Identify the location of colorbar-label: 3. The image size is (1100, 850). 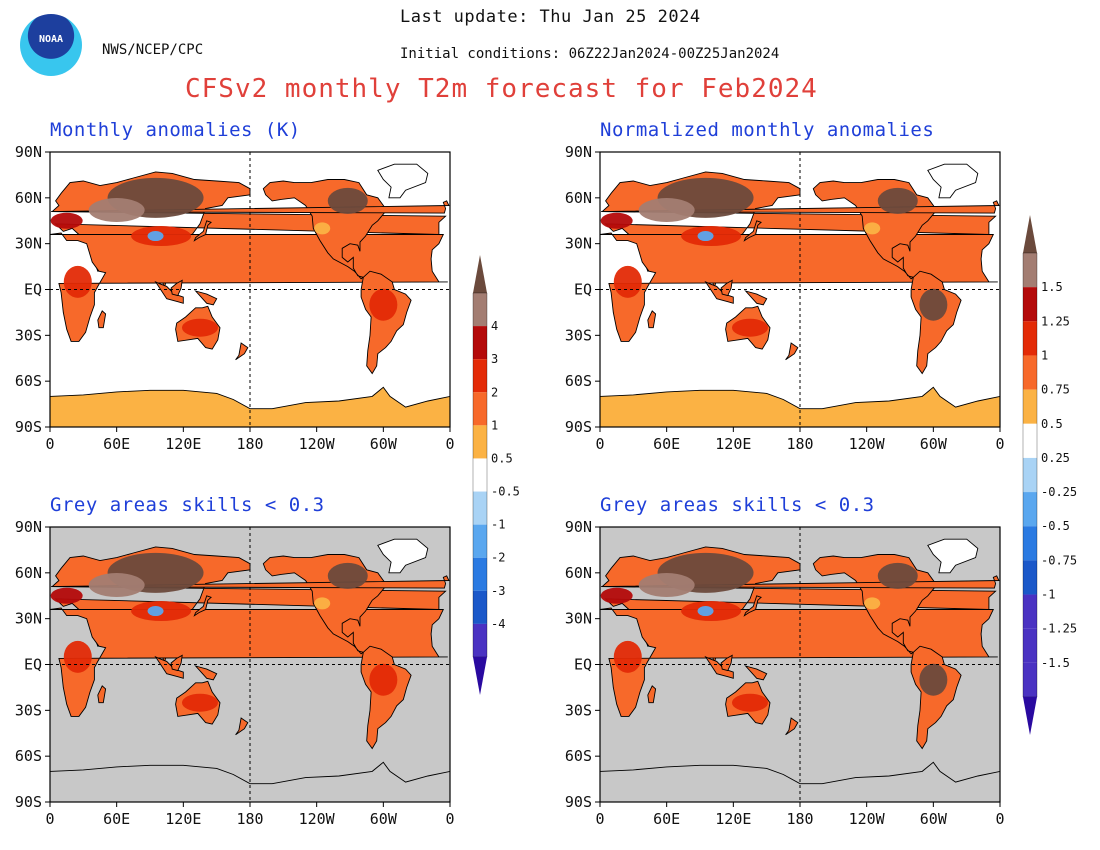
(494, 359).